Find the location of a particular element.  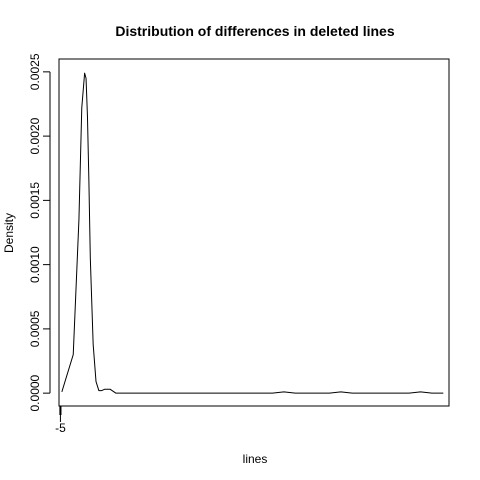

y-tick-label: 0.0010 is located at coordinates (35, 264).